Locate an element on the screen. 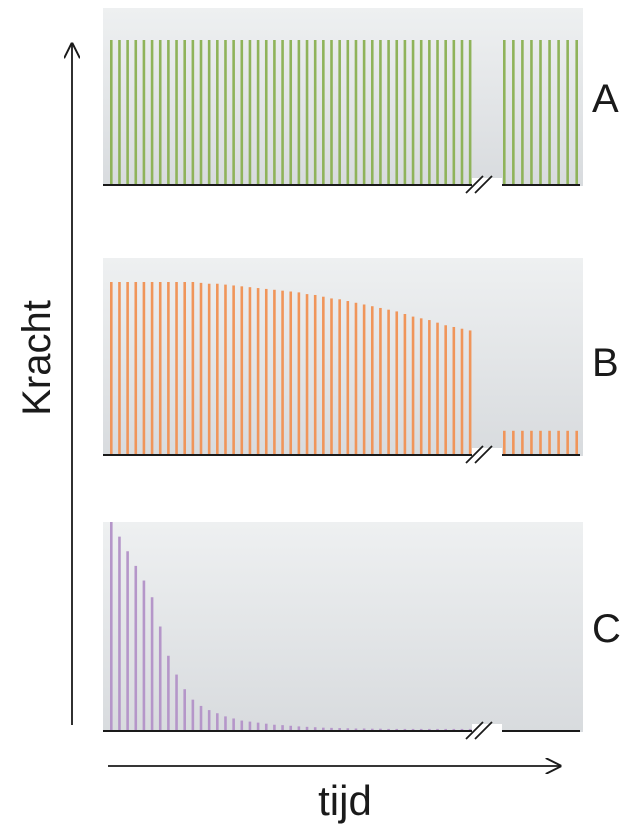  x-axis-label: tijd is located at coordinates (345, 800).